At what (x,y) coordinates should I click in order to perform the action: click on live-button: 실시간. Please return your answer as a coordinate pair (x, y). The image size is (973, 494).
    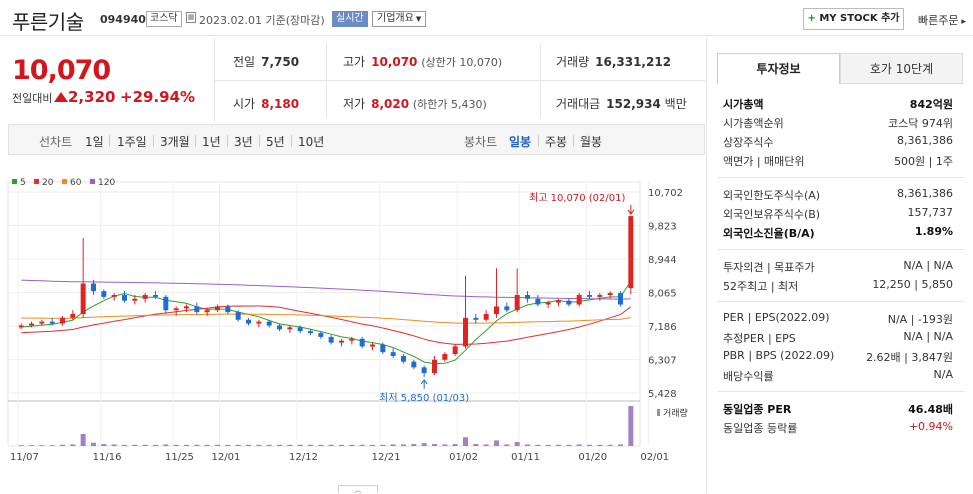
    Looking at the image, I should click on (350, 19).